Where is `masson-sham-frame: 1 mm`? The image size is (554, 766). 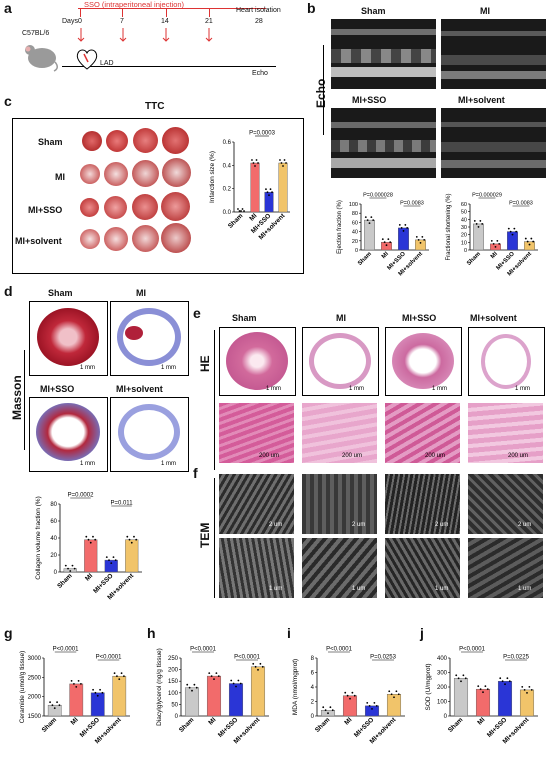 masson-sham-frame: 1 mm is located at coordinates (68, 338).